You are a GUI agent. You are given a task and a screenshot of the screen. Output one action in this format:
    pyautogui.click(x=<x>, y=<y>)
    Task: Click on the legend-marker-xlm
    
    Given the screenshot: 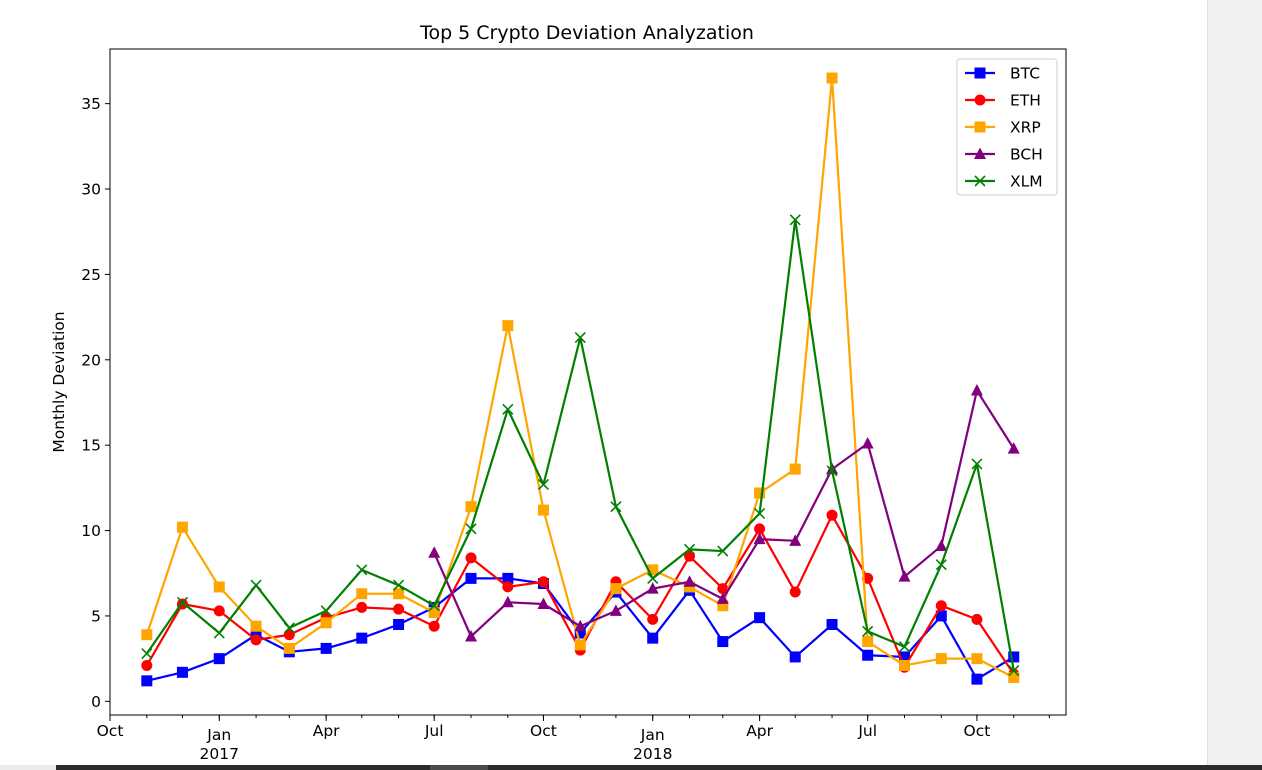 What is the action you would take?
    pyautogui.click(x=980, y=181)
    